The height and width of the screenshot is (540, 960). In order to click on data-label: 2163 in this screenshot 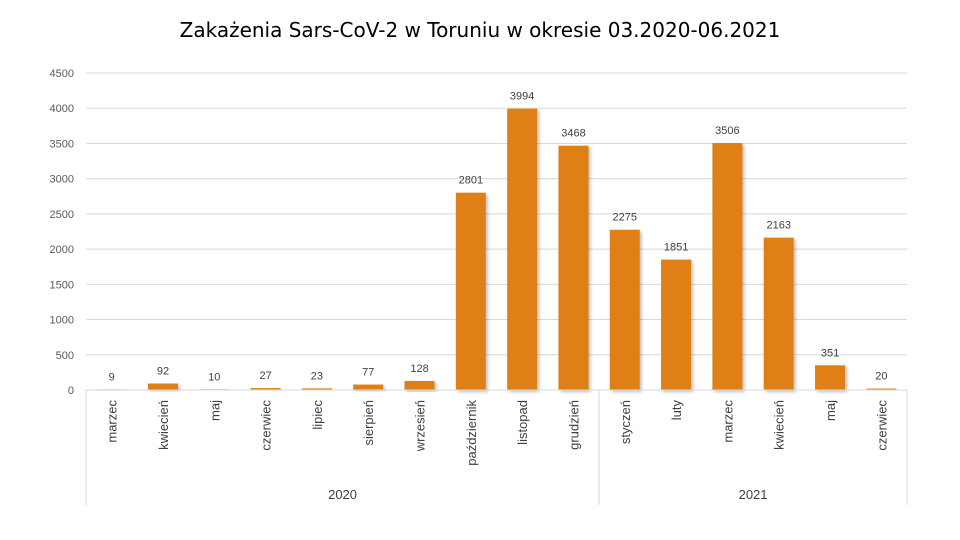, I will do `click(778, 226)`.